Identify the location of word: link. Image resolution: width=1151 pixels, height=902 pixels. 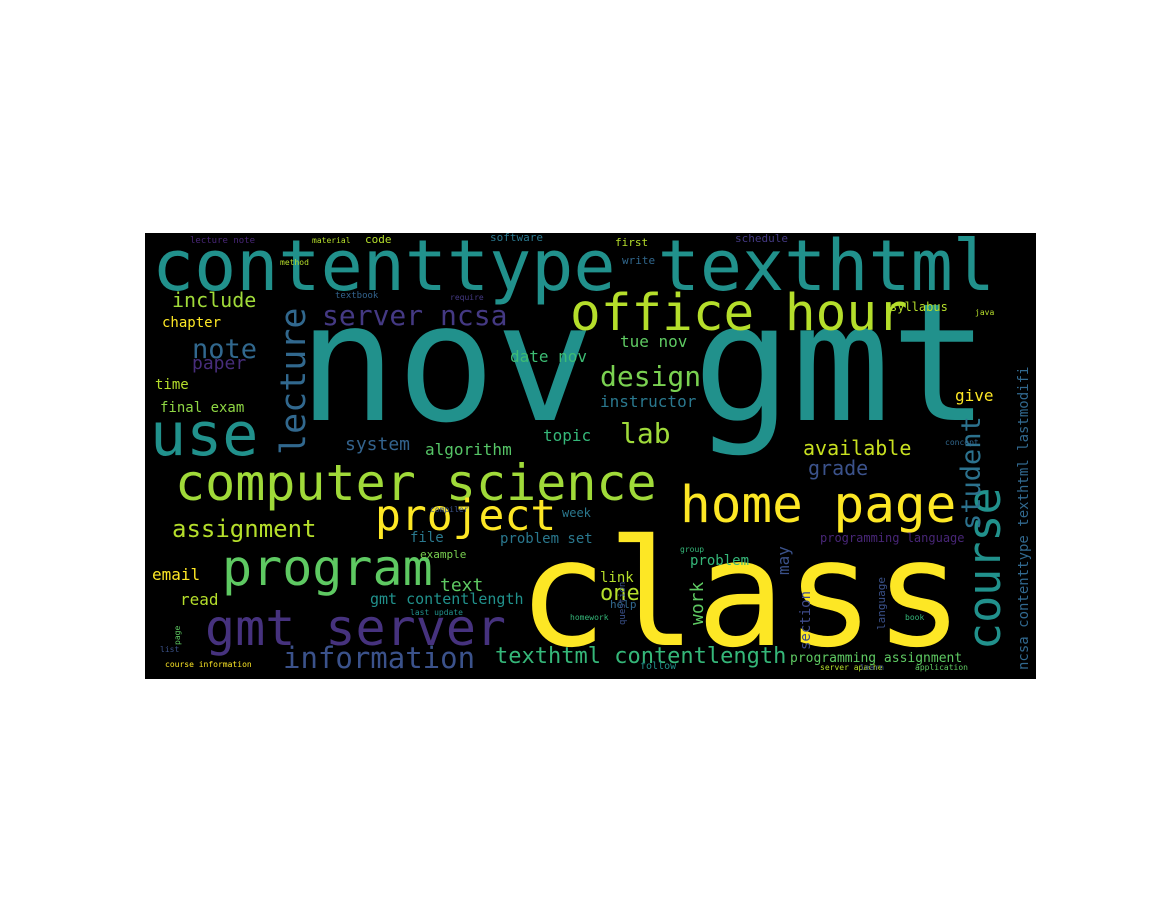
(617, 578).